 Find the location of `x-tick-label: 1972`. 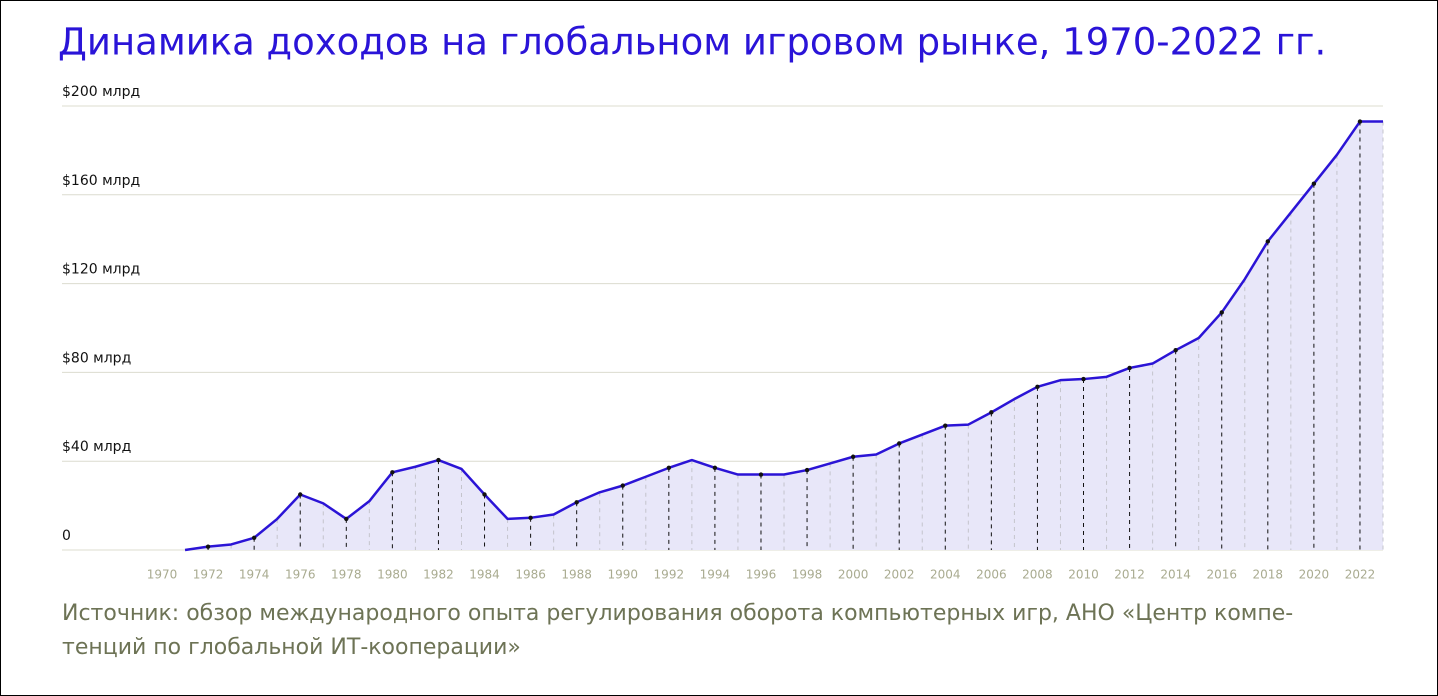

x-tick-label: 1972 is located at coordinates (208, 575).